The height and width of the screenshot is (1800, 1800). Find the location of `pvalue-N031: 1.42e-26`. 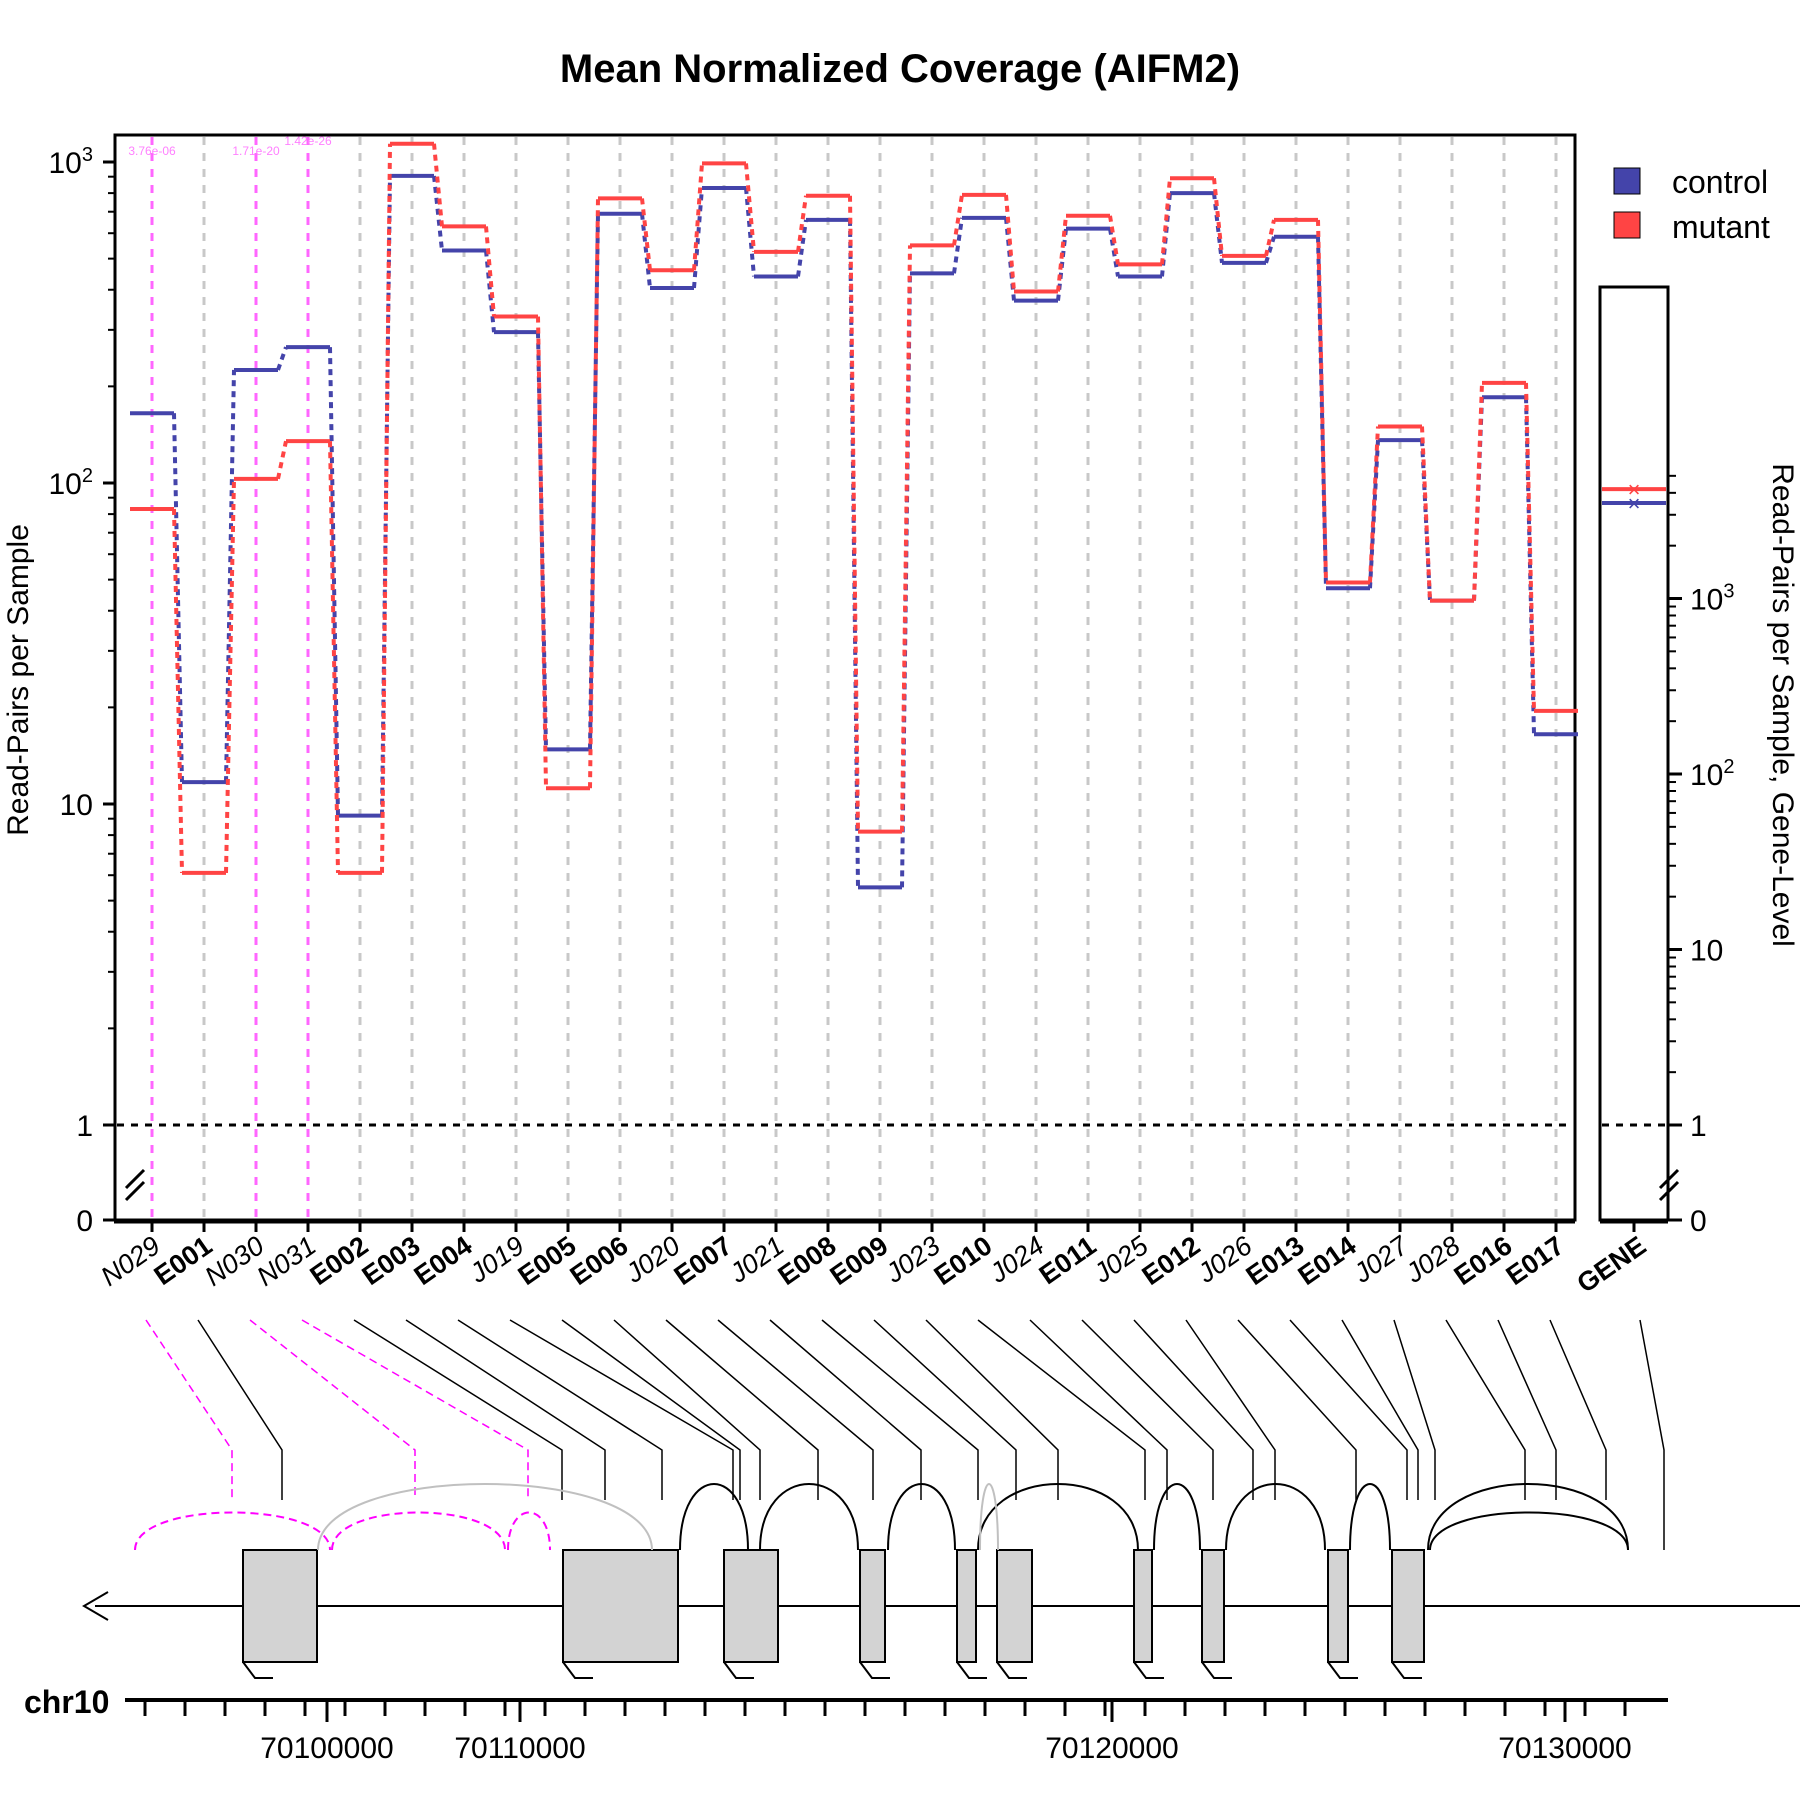

pvalue-N031: 1.42e-26 is located at coordinates (308, 141).